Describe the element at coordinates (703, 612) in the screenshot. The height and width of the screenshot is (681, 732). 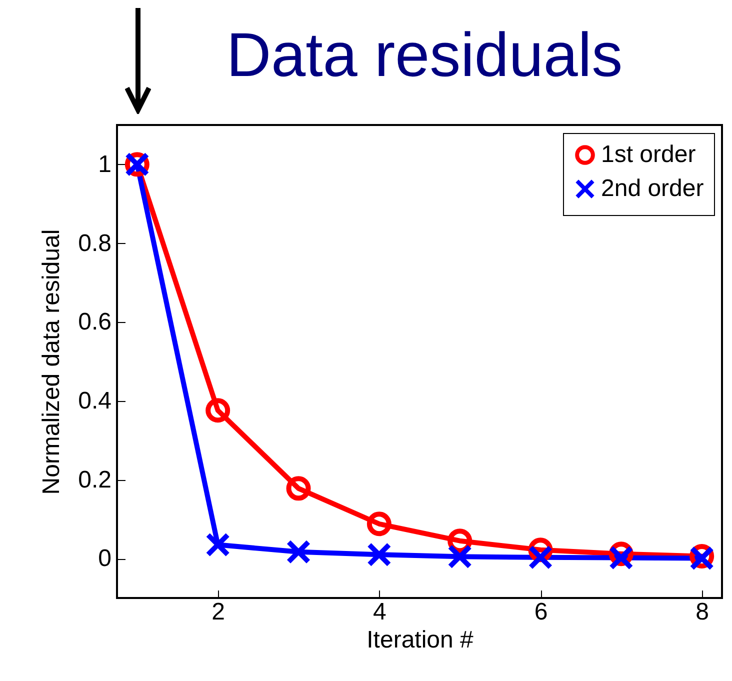
I see `x-tick-label: 8` at that location.